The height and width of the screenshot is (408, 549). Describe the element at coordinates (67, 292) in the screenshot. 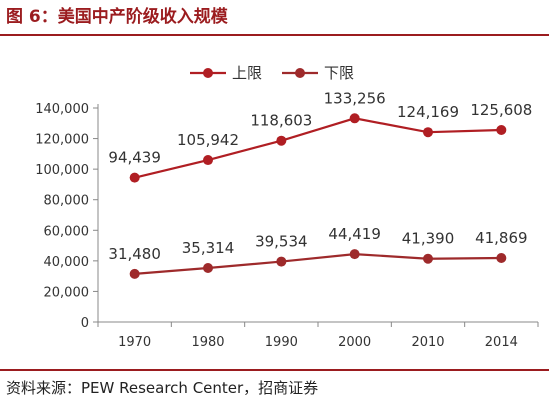

I see `y-tick-label: 20,000` at that location.